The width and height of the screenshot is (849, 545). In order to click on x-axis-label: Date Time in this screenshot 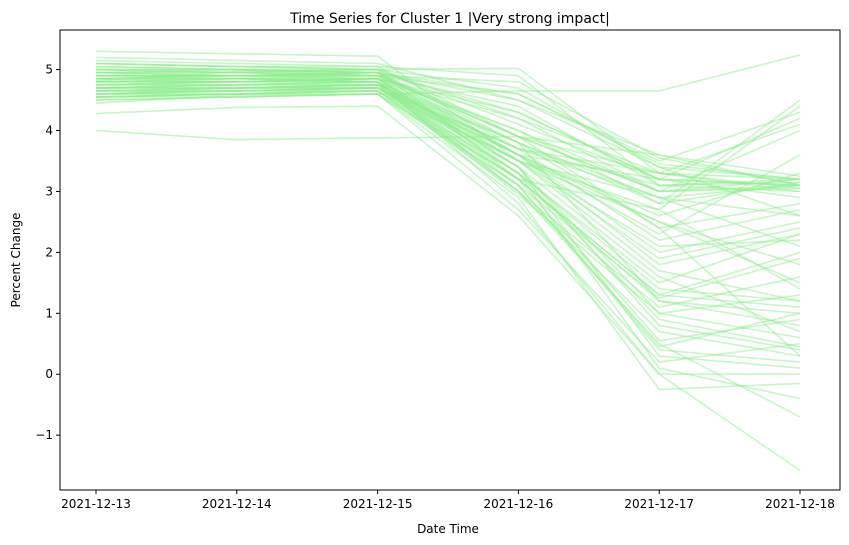, I will do `click(448, 529)`.